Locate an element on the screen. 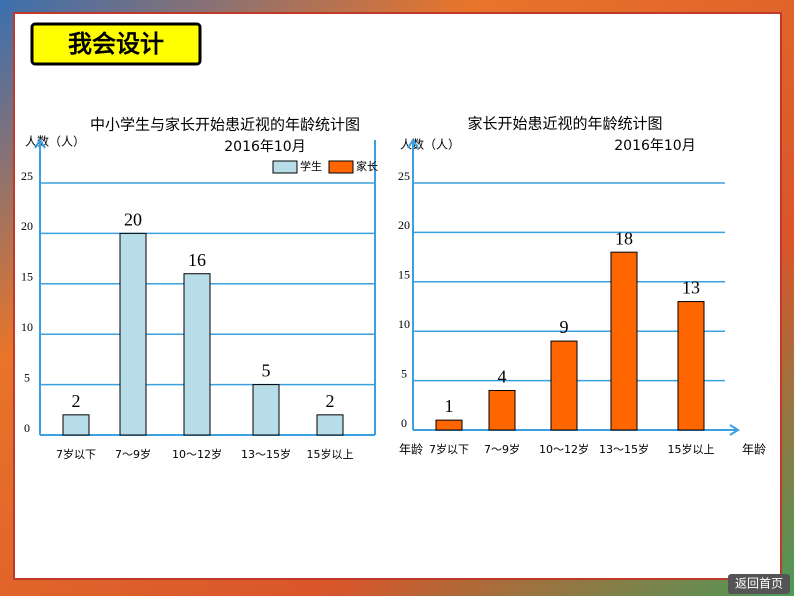 Image resolution: width=794 pixels, height=600 pixels. header-box is located at coordinates (116, 44).